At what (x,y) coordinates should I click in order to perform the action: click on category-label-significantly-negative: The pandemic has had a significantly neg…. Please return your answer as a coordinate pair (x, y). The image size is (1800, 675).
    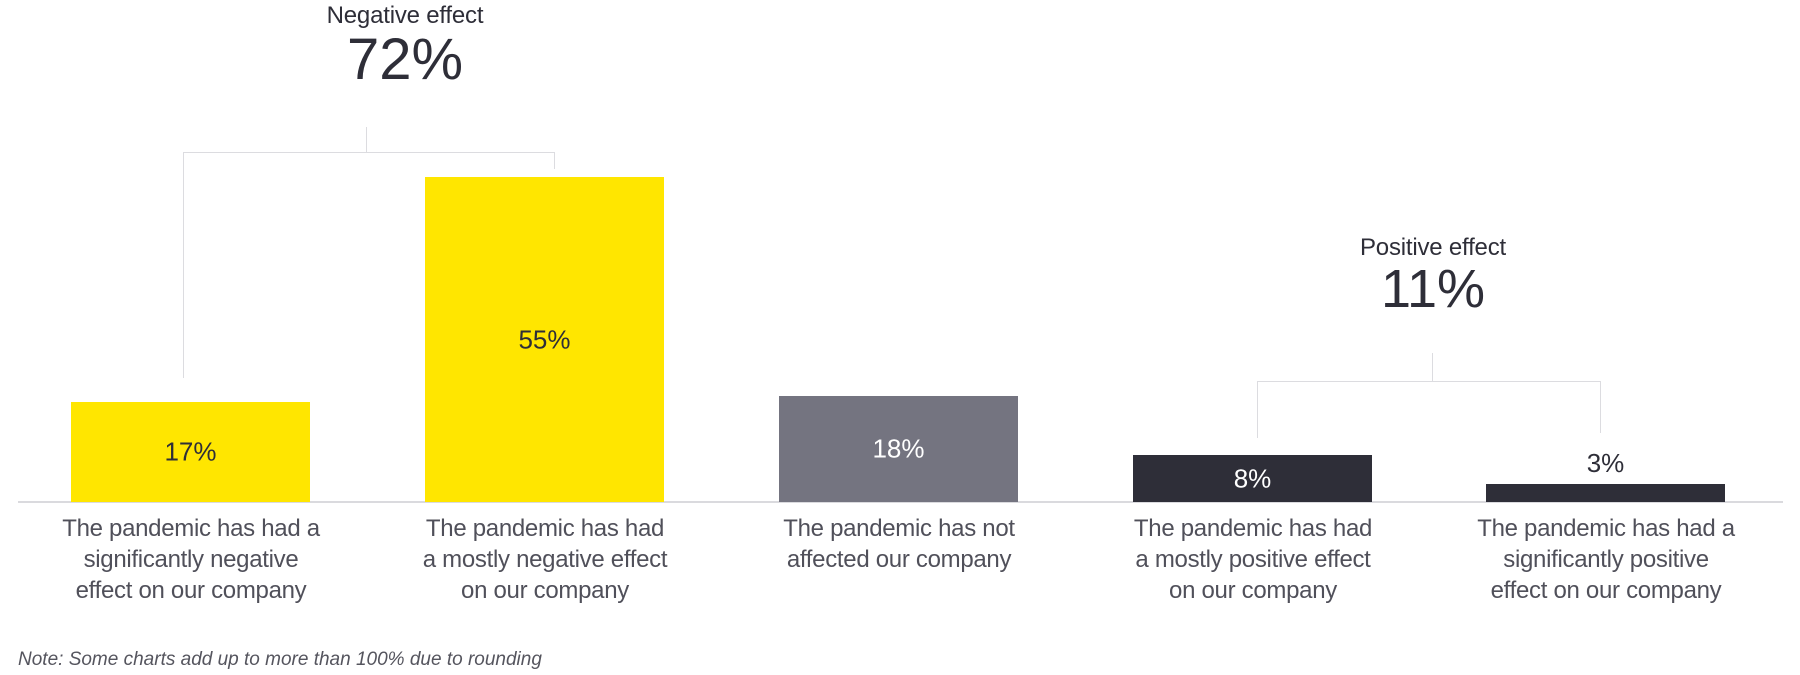
    Looking at the image, I should click on (191, 559).